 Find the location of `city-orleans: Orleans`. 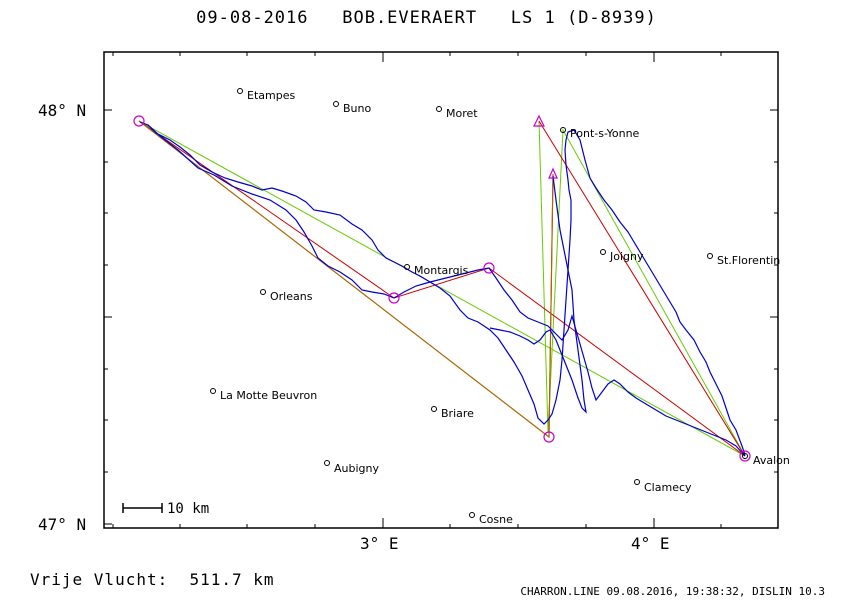

city-orleans: Orleans is located at coordinates (286, 296).